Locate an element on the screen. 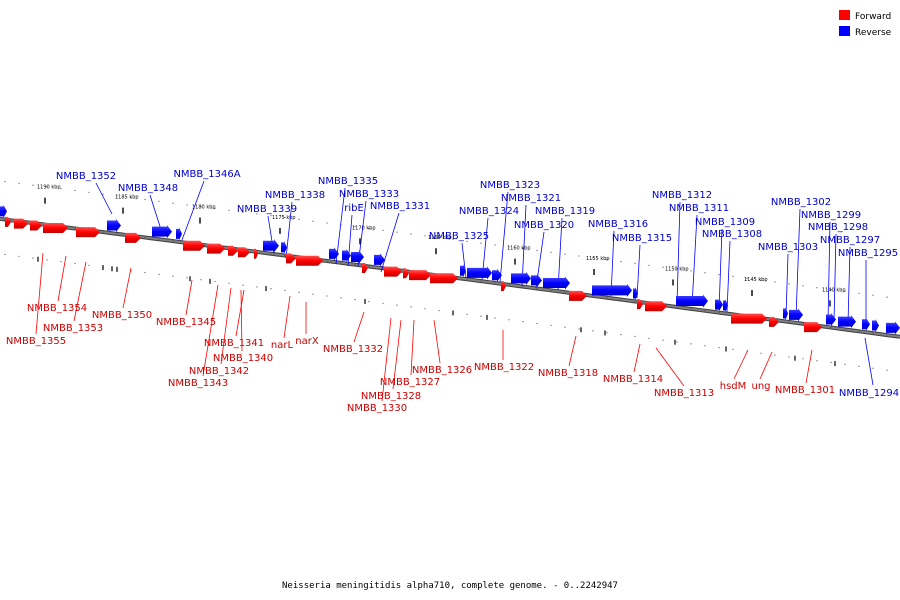  gene-label-nmbb_1318: NMBB_1318 is located at coordinates (568, 373).